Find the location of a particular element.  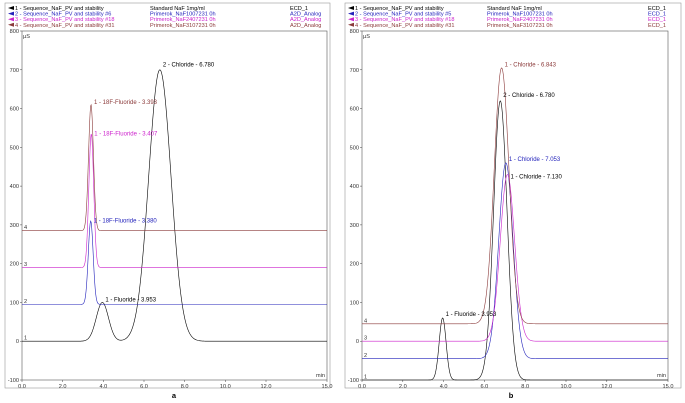

peak-annotation: 1 - 18F-Fluoride - 3.407 is located at coordinates (126, 135).